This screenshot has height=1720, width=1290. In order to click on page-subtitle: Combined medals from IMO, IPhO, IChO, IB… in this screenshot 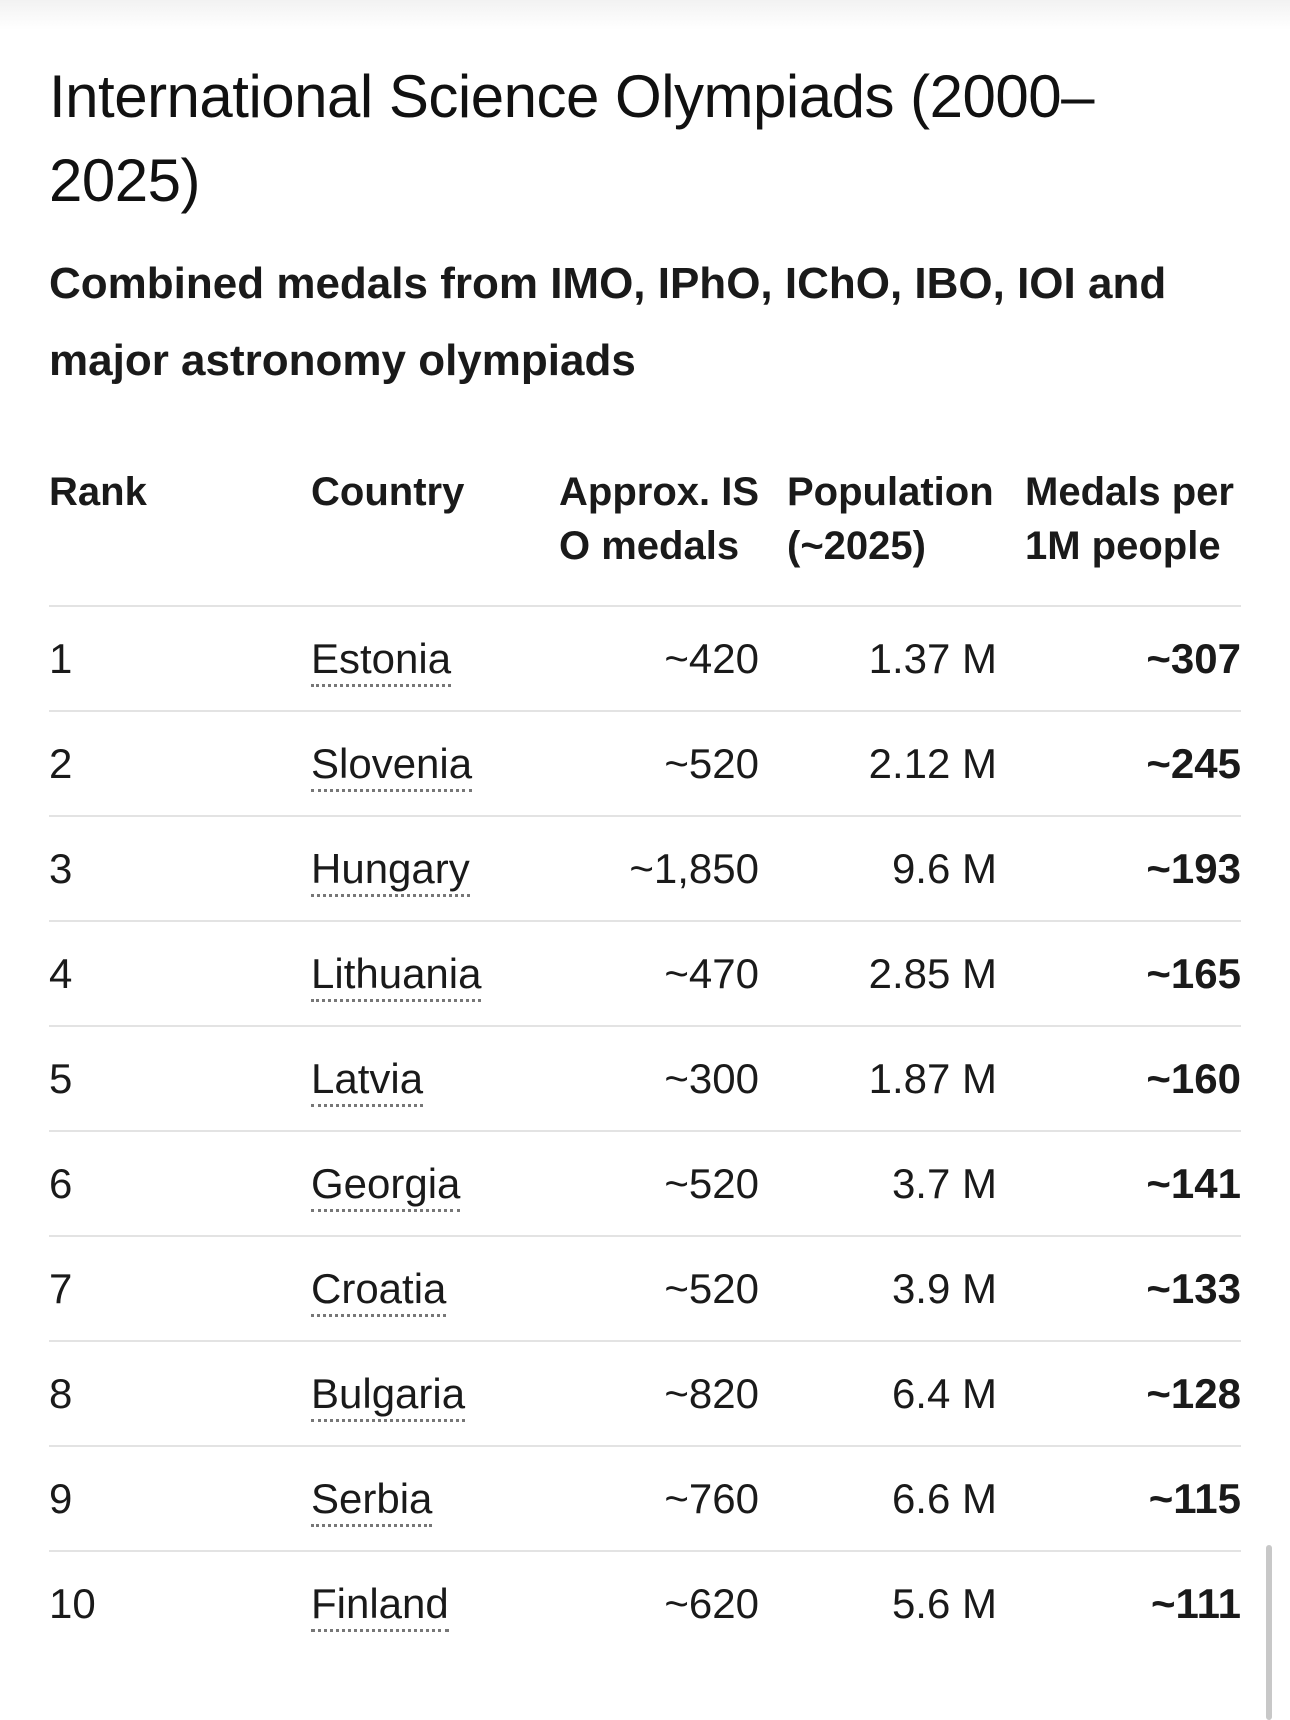, I will do `click(608, 322)`.